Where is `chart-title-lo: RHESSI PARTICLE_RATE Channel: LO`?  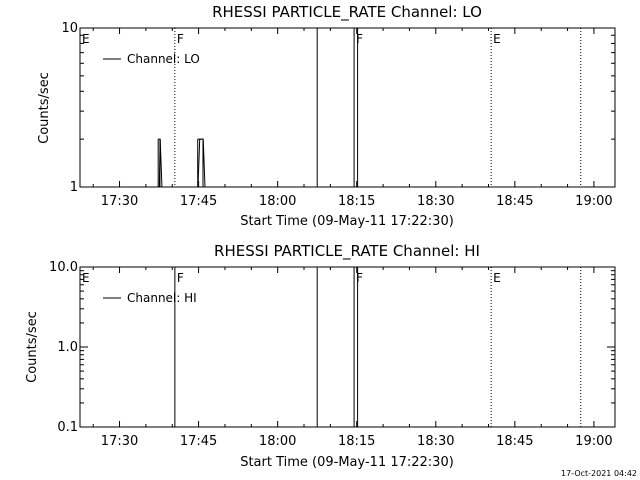
chart-title-lo: RHESSI PARTICLE_RATE Channel: LO is located at coordinates (347, 12).